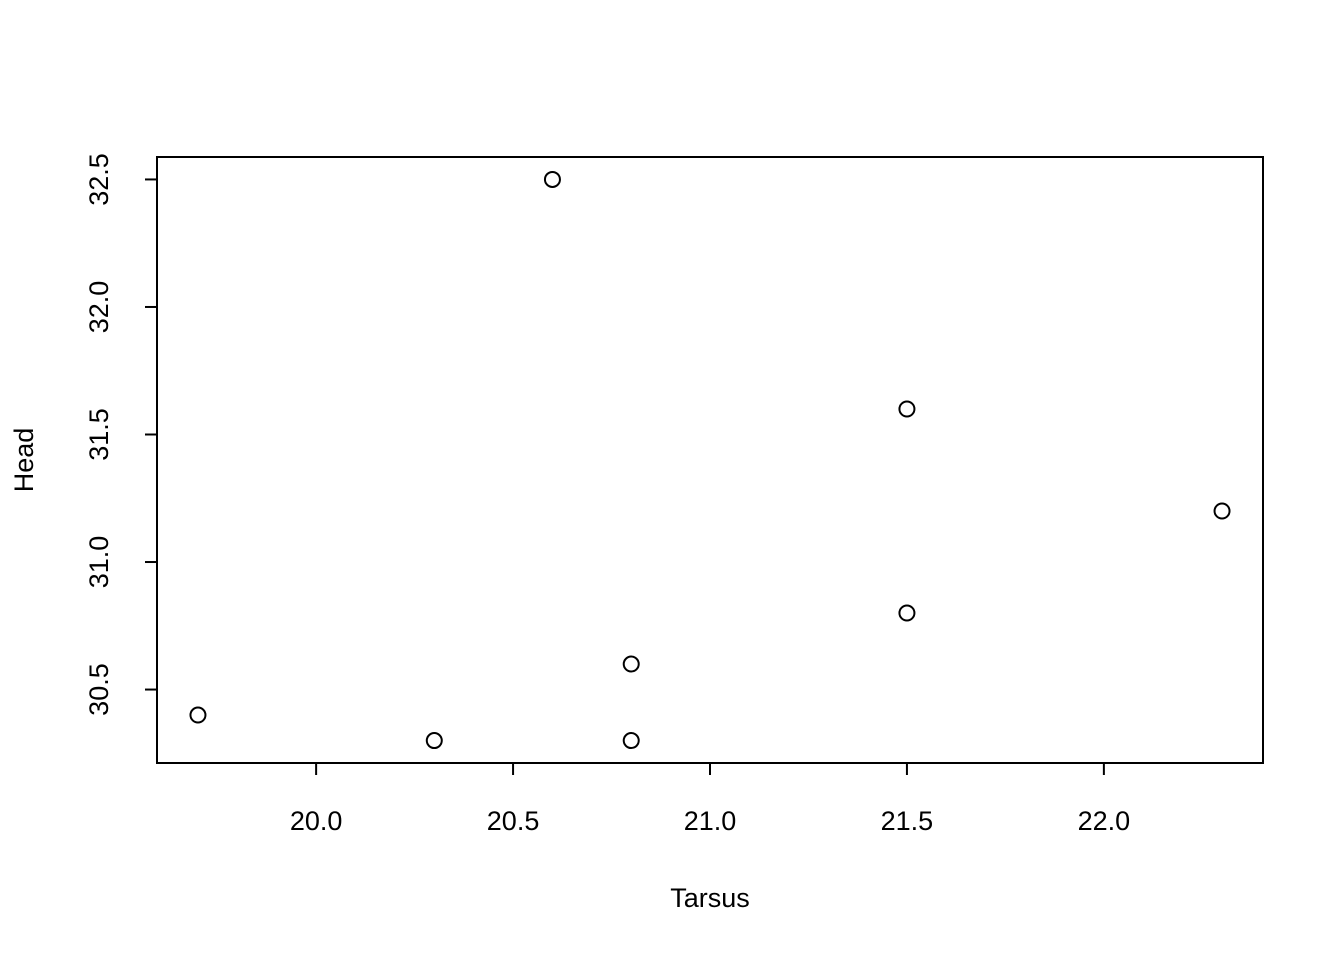 The image size is (1344, 960). What do you see at coordinates (99, 179) in the screenshot?
I see `y-tick-label: 32.5` at bounding box center [99, 179].